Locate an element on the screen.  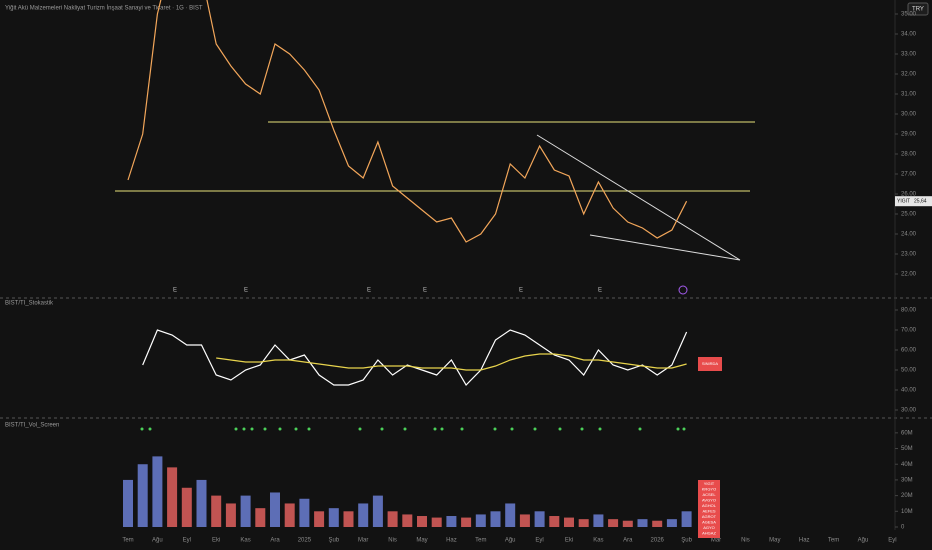
trend-line is located at coordinates (665, 247).